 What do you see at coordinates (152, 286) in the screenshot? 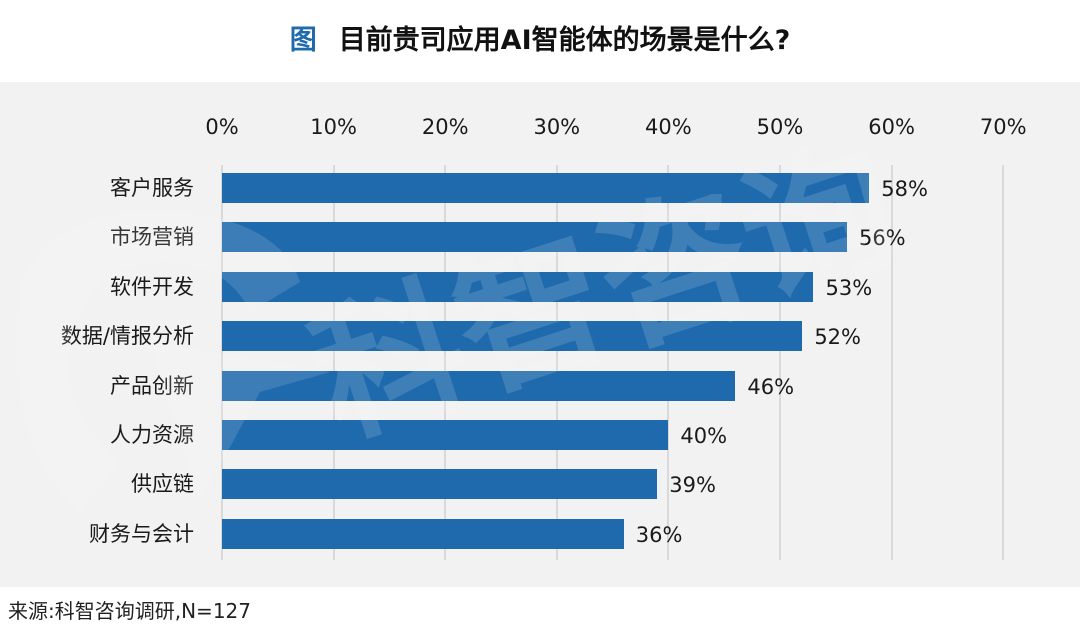
I see `category-label: 软件开发` at bounding box center [152, 286].